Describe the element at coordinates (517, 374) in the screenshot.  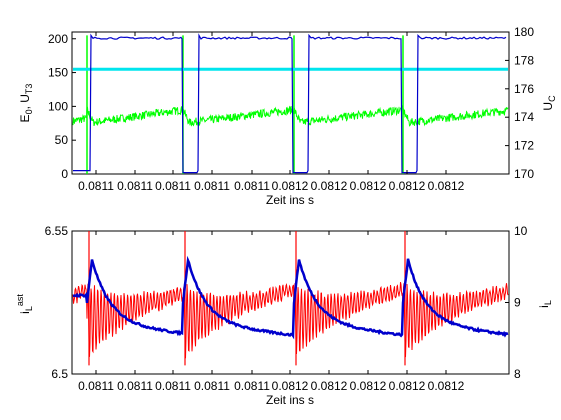
I see `bottom-y-tick-label-right: 8` at that location.